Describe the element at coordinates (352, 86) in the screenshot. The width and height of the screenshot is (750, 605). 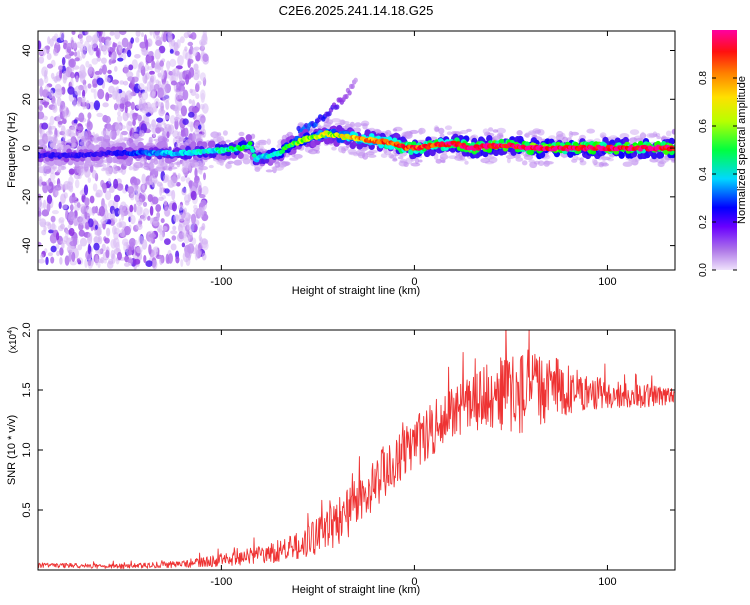
I see `branch-blob` at that location.